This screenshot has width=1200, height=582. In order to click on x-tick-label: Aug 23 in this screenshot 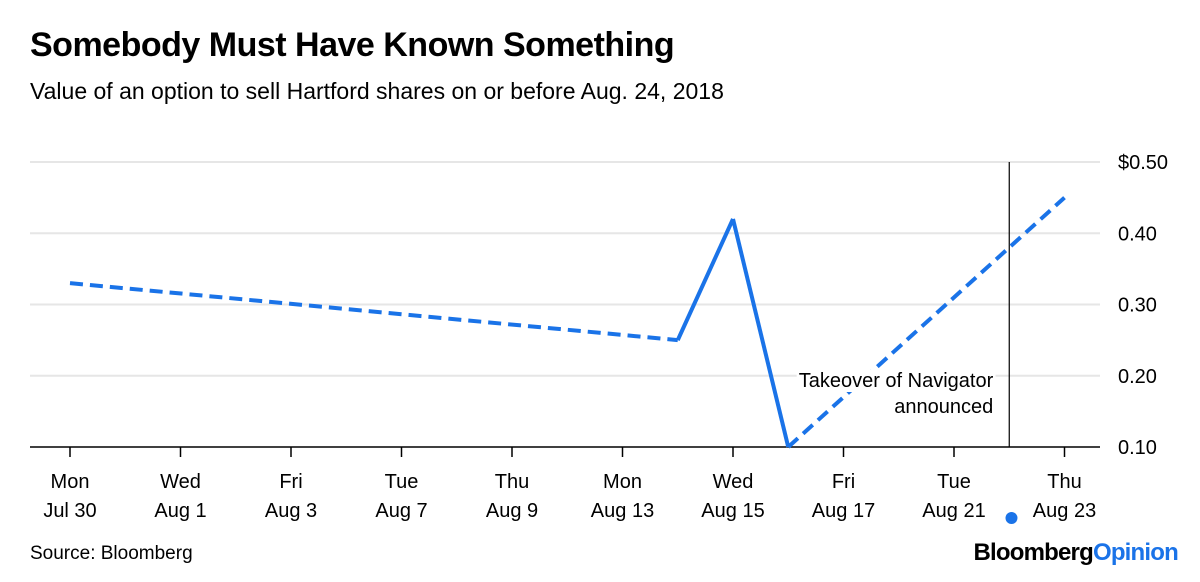, I will do `click(1064, 511)`.